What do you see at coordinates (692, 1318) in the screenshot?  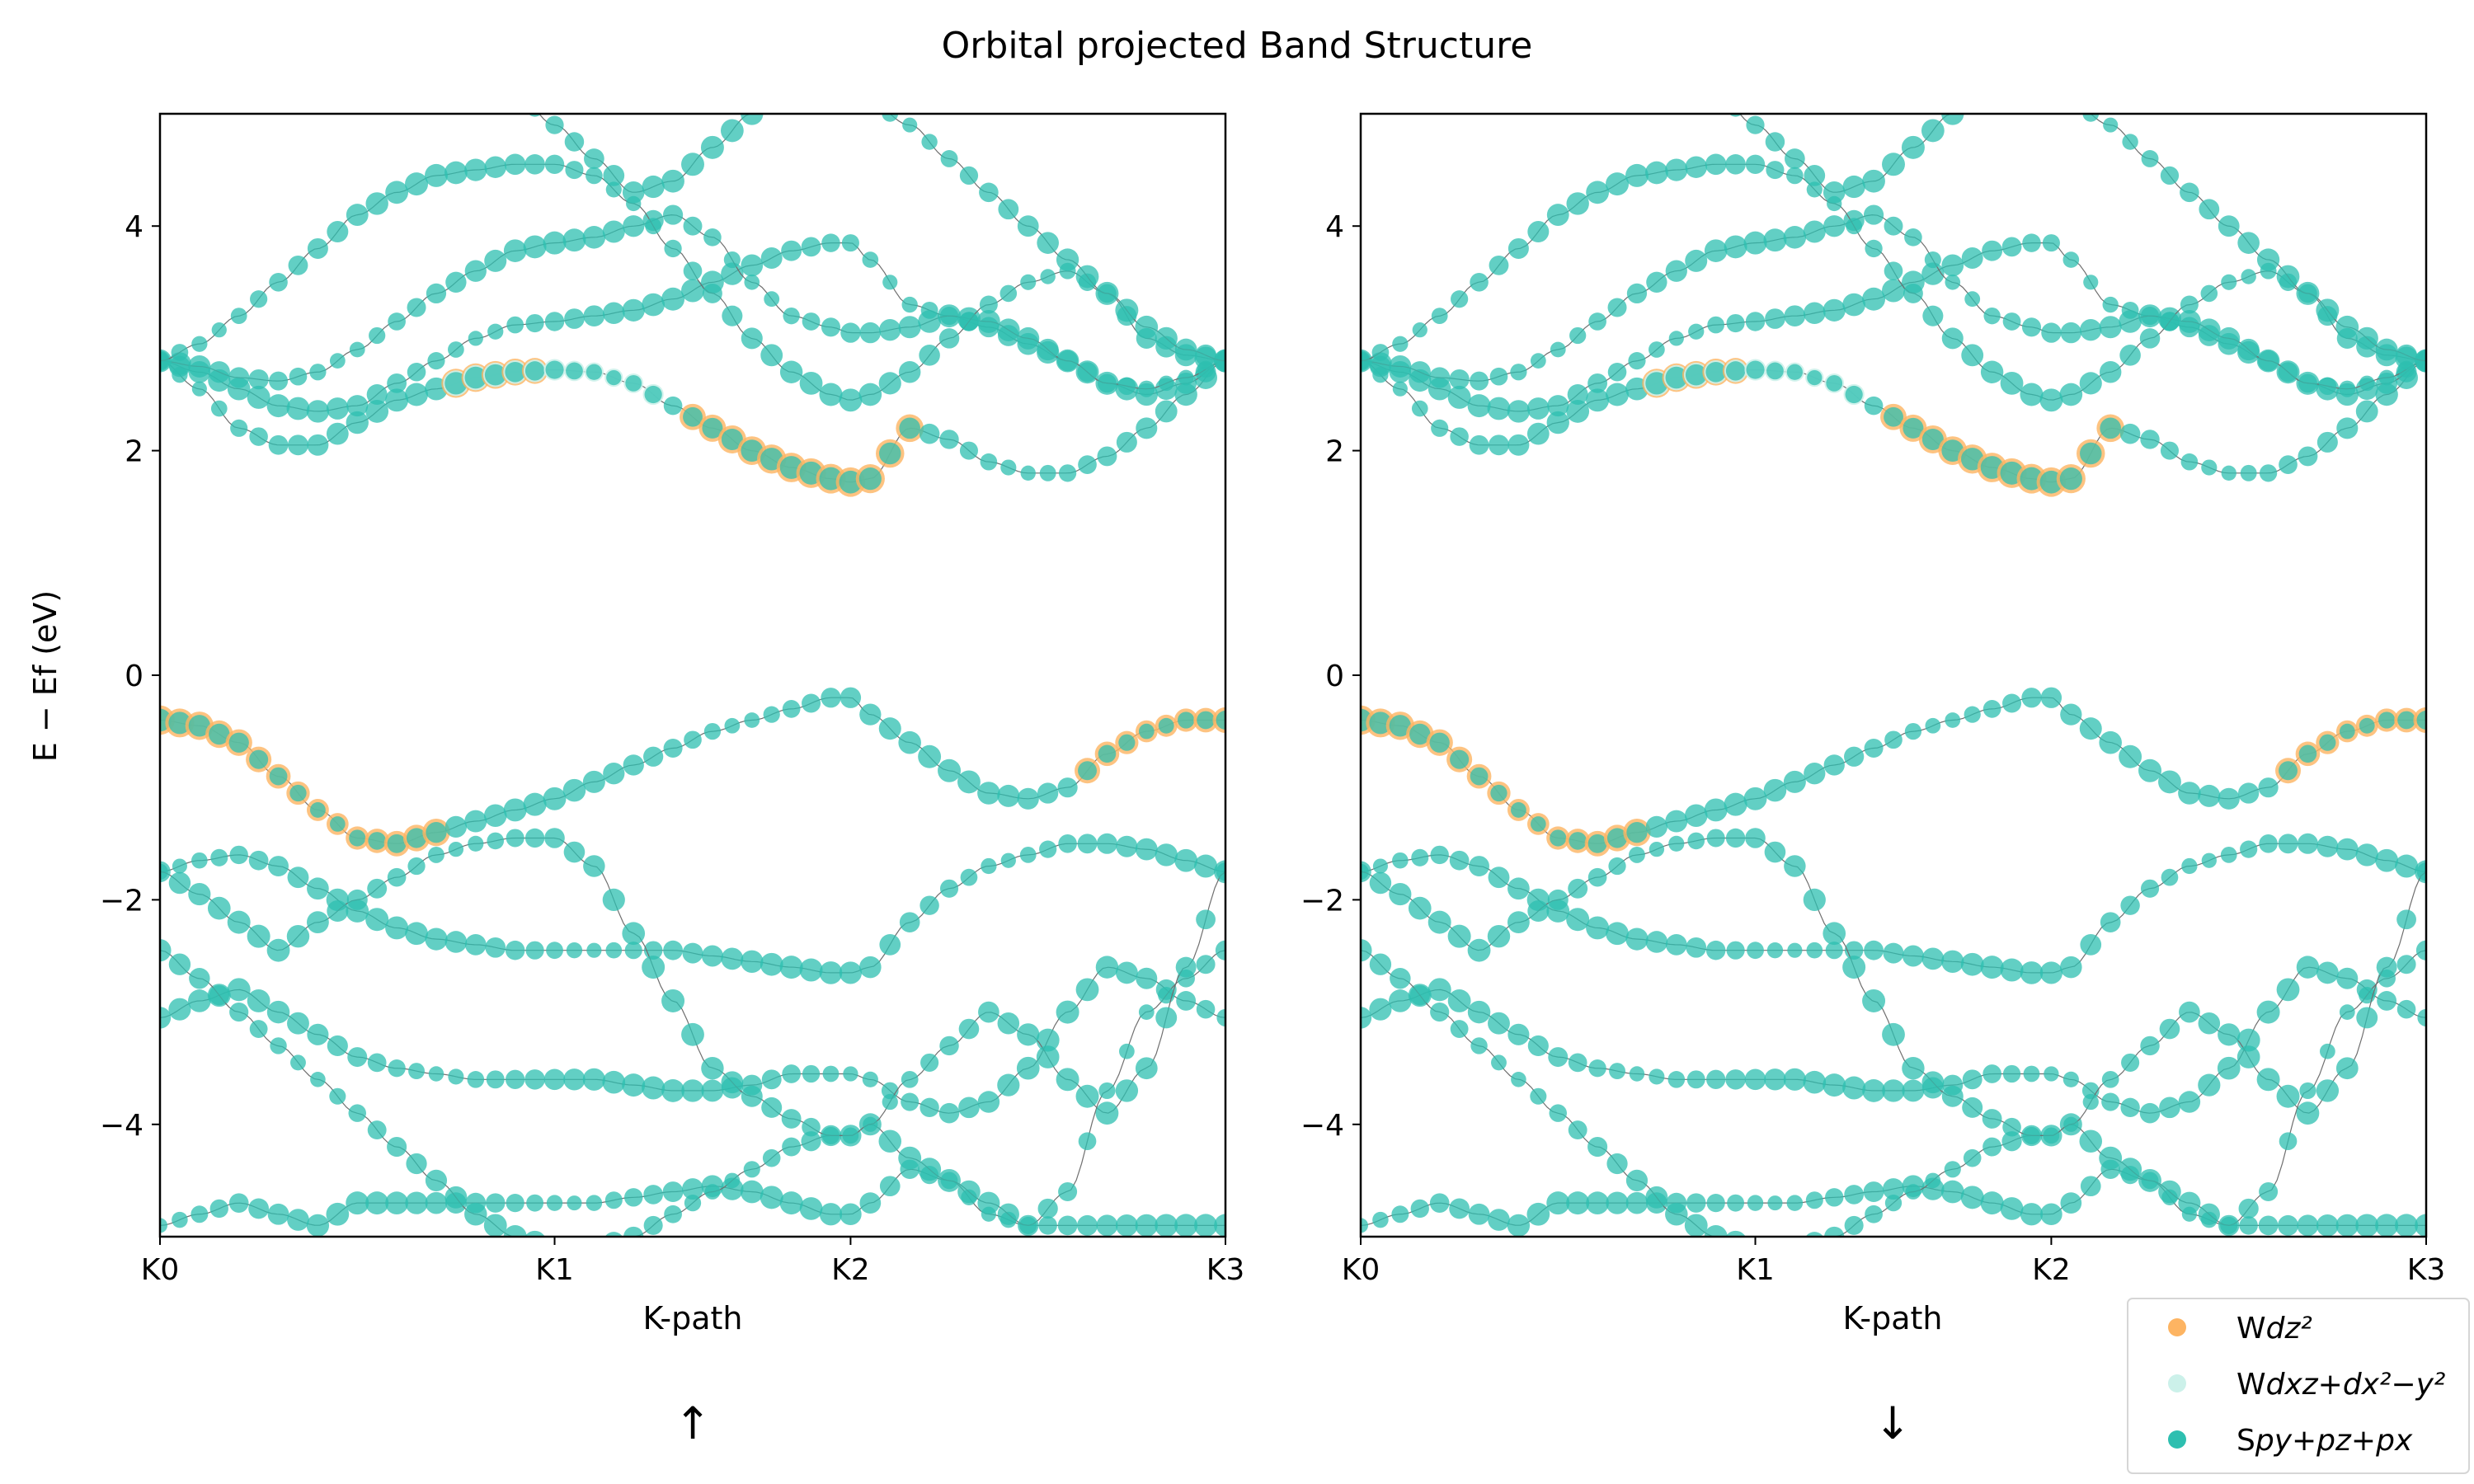 I see `x-axis-label-left: K-path` at bounding box center [692, 1318].